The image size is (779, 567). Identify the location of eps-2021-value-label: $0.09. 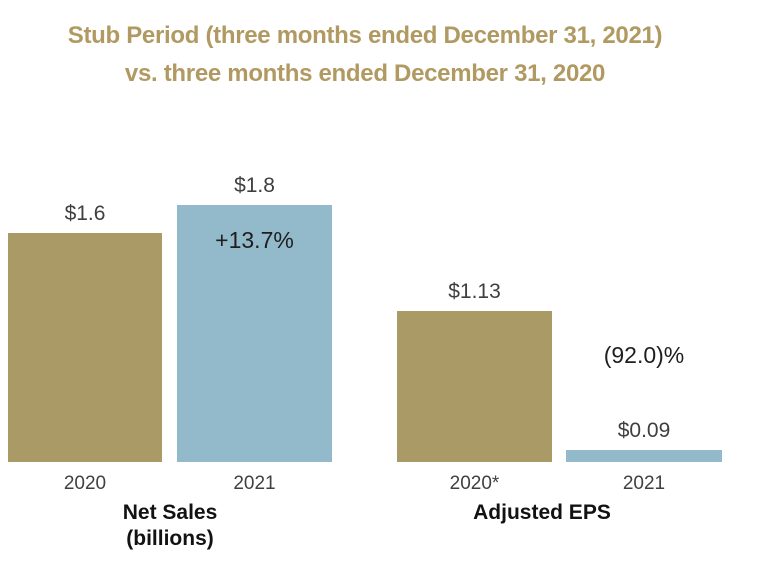
(644, 430).